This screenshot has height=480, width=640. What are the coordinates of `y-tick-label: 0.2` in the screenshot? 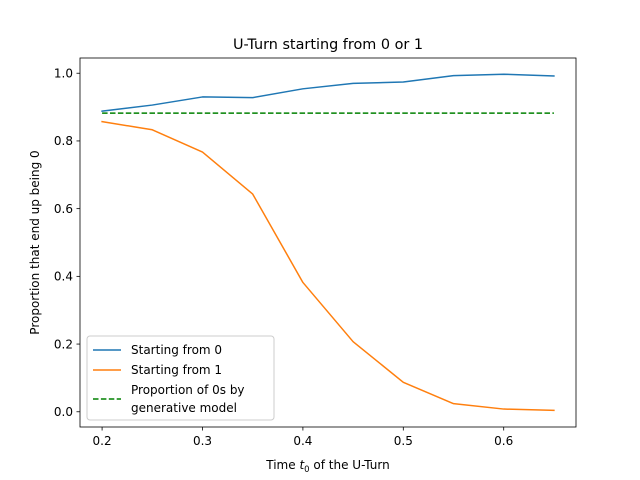 It's located at (63, 344).